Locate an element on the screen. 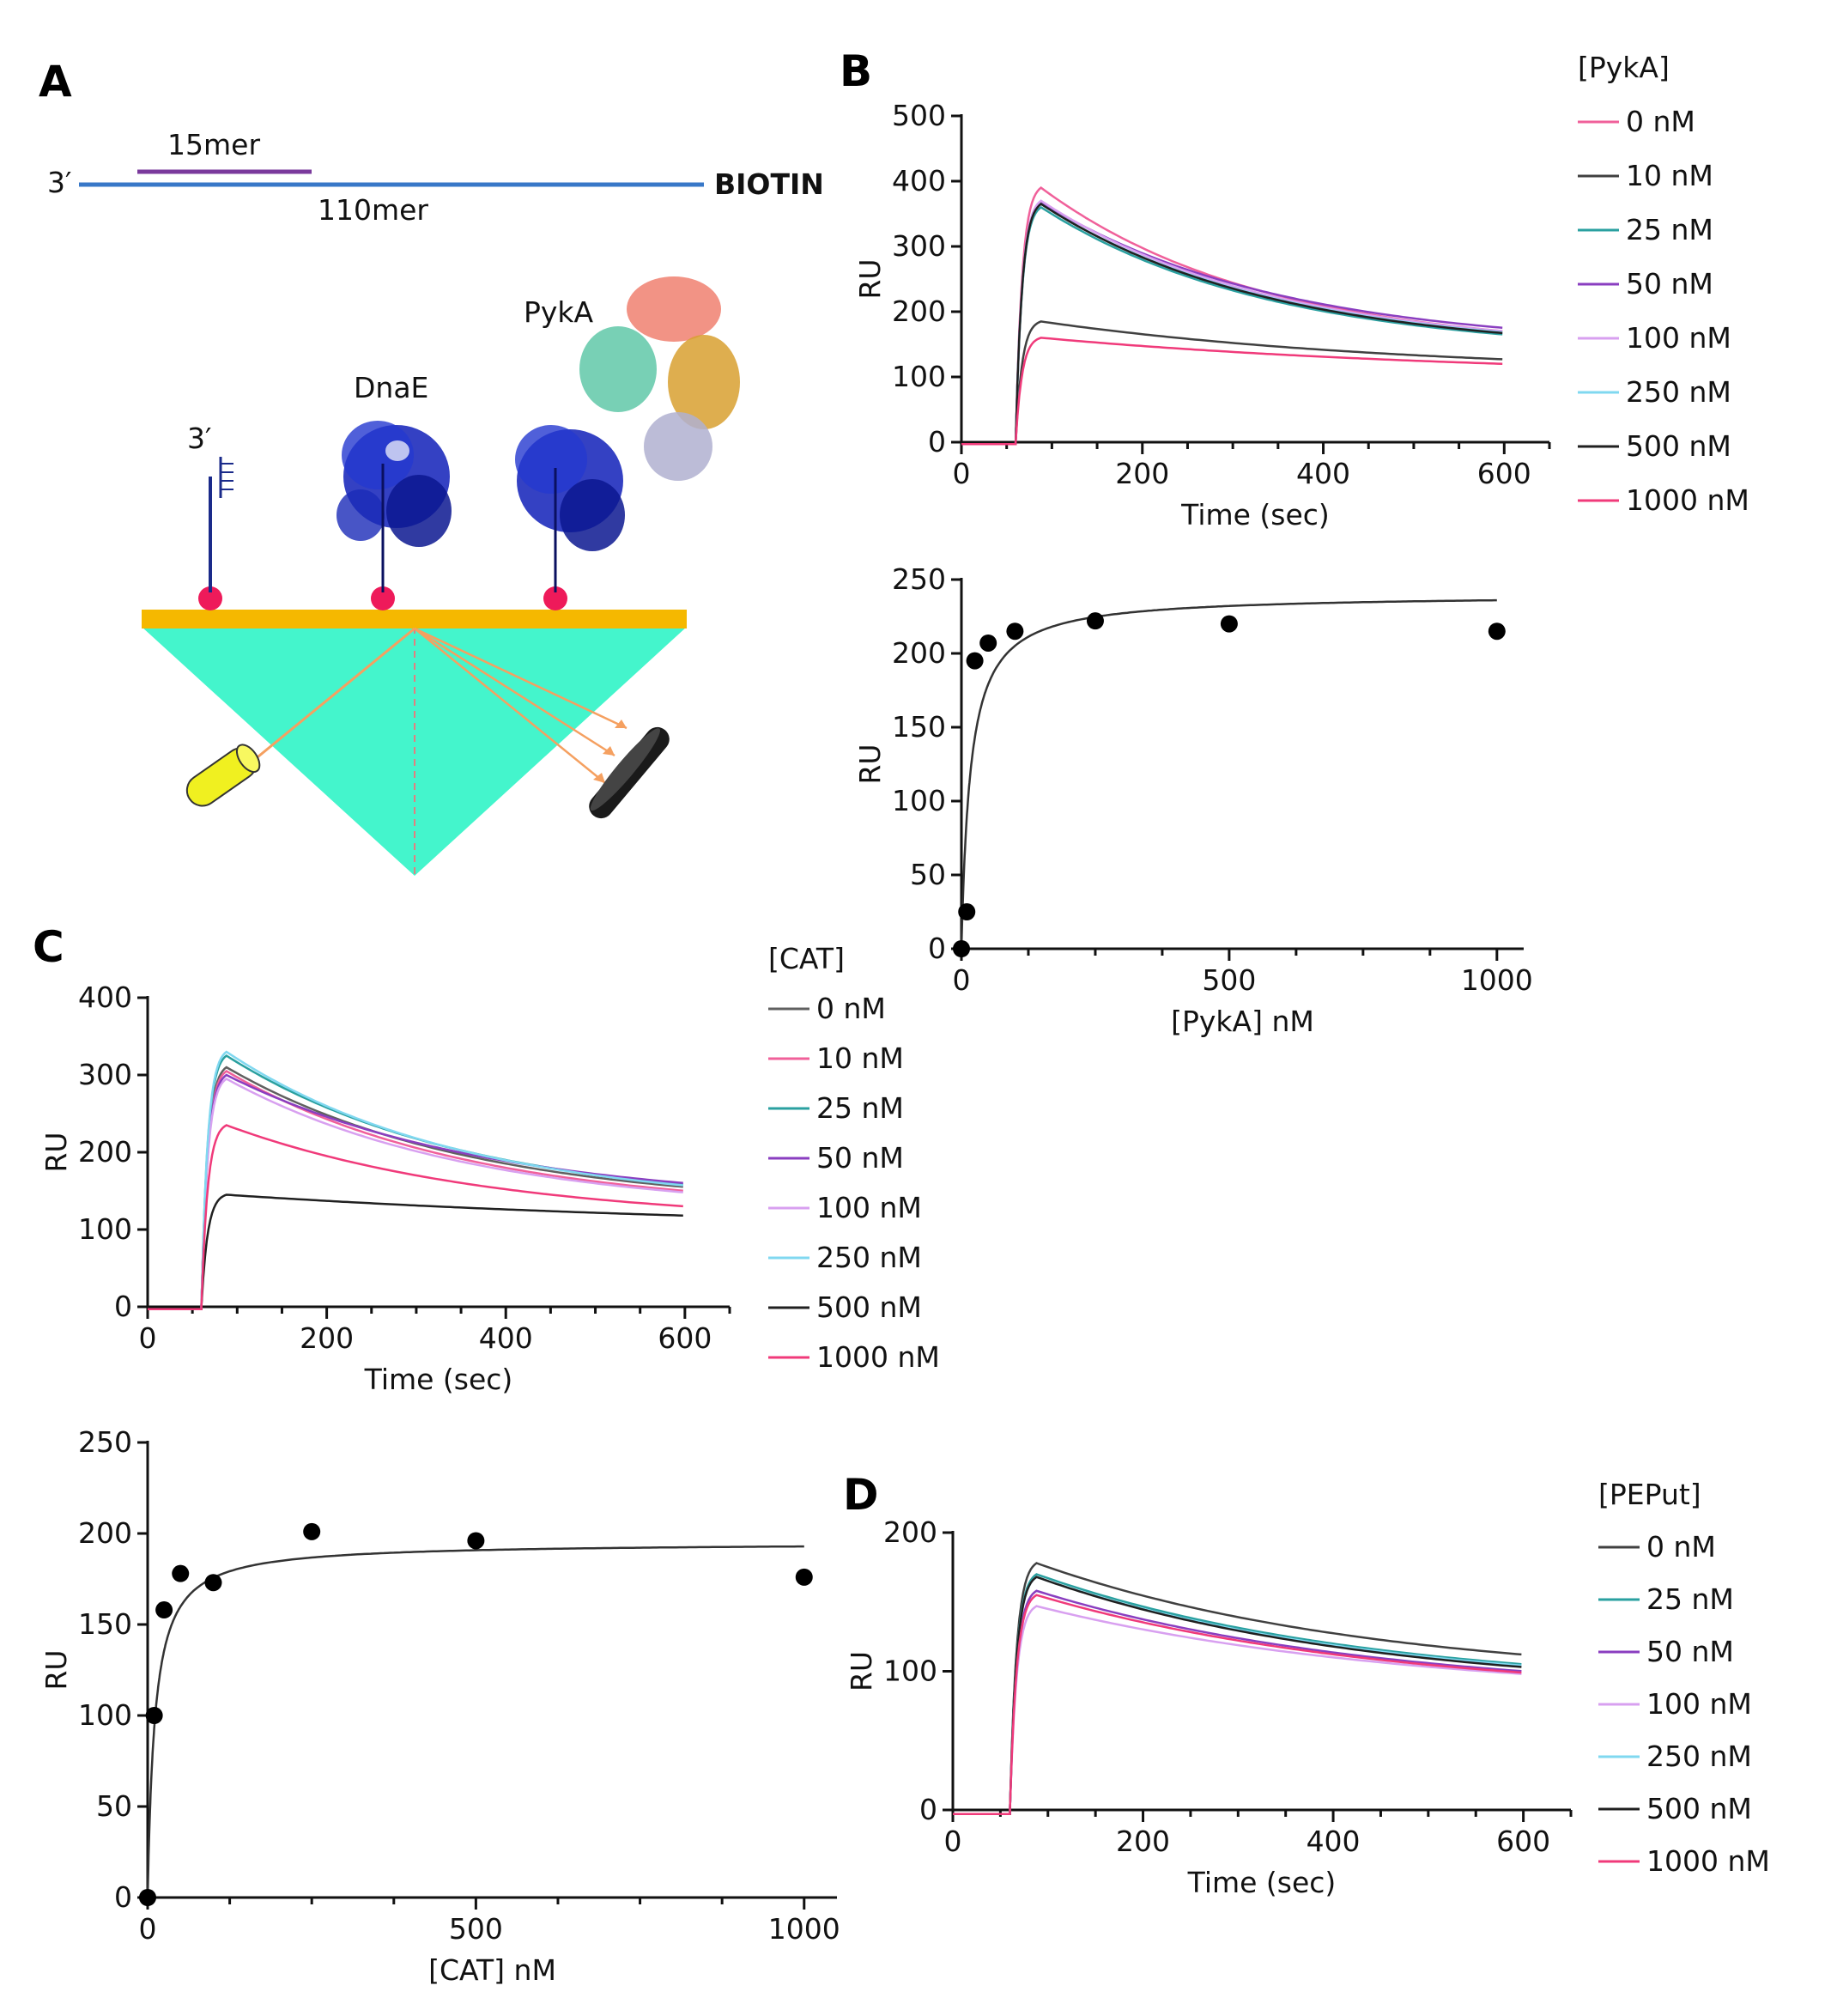 Image resolution: width=1831 pixels, height=2016 pixels. c-sensorgram-x-axis-title: Time (sec) is located at coordinates (438, 1379).